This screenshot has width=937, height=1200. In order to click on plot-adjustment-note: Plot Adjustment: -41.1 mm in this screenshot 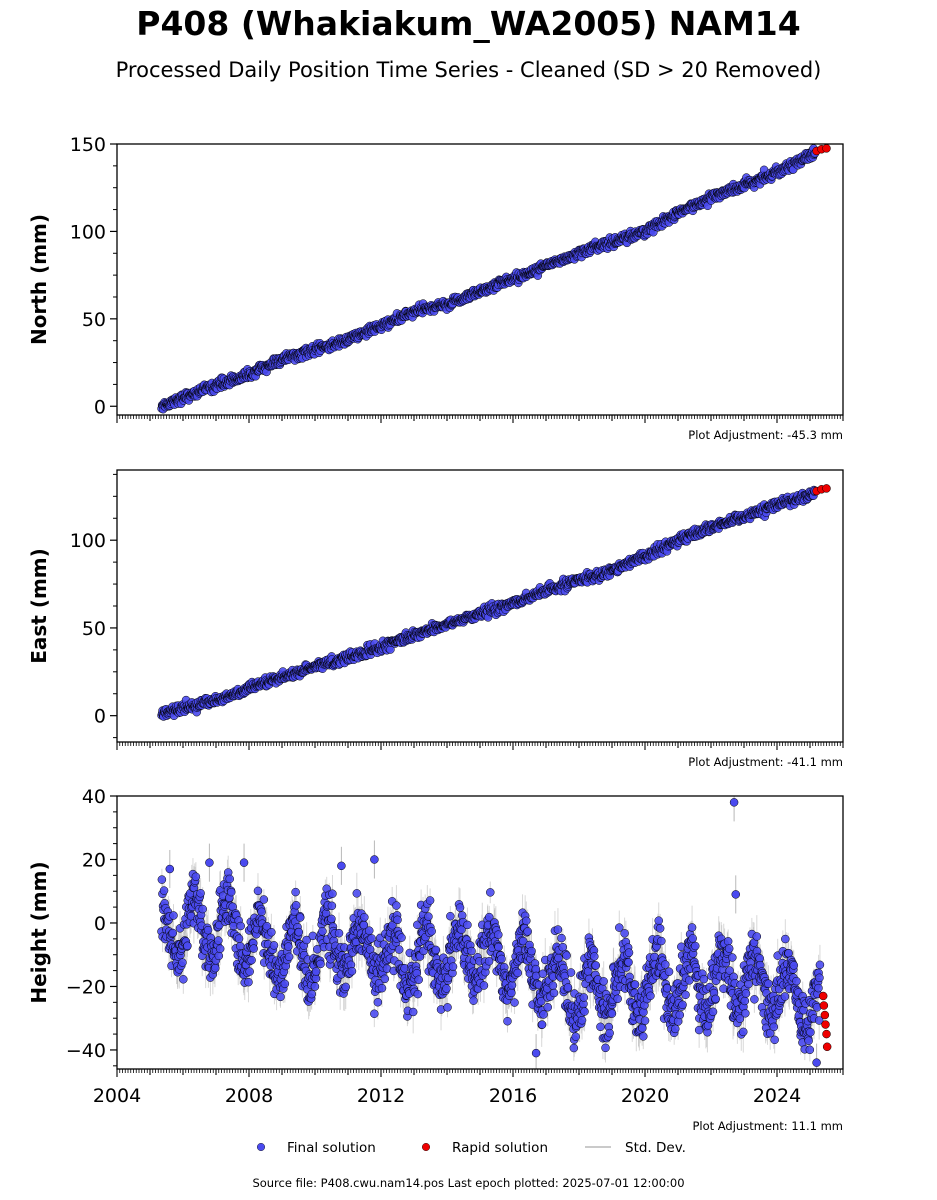, I will do `click(765, 762)`.